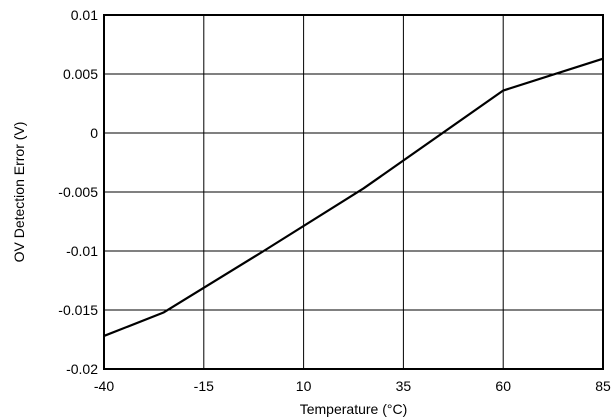 Image resolution: width=613 pixels, height=419 pixels. Describe the element at coordinates (603, 386) in the screenshot. I see `x-tick-label: 85` at that location.